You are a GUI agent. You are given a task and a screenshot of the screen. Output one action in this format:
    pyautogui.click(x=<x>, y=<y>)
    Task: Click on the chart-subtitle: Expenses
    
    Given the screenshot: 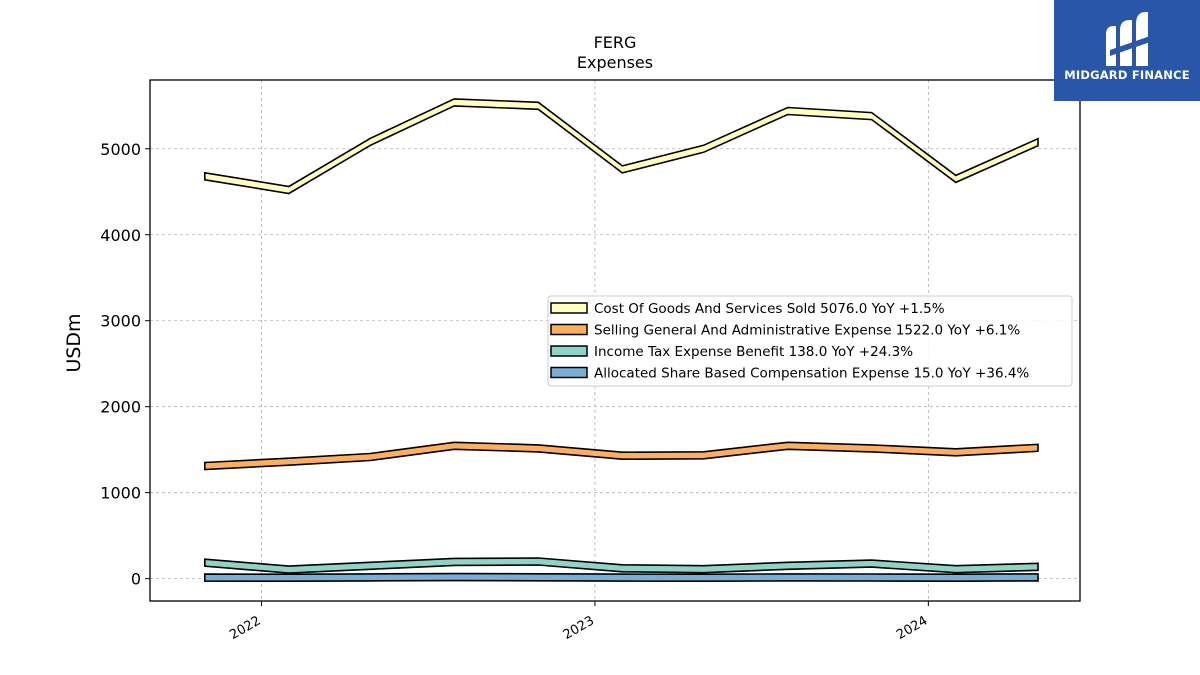 What is the action you would take?
    pyautogui.click(x=615, y=62)
    